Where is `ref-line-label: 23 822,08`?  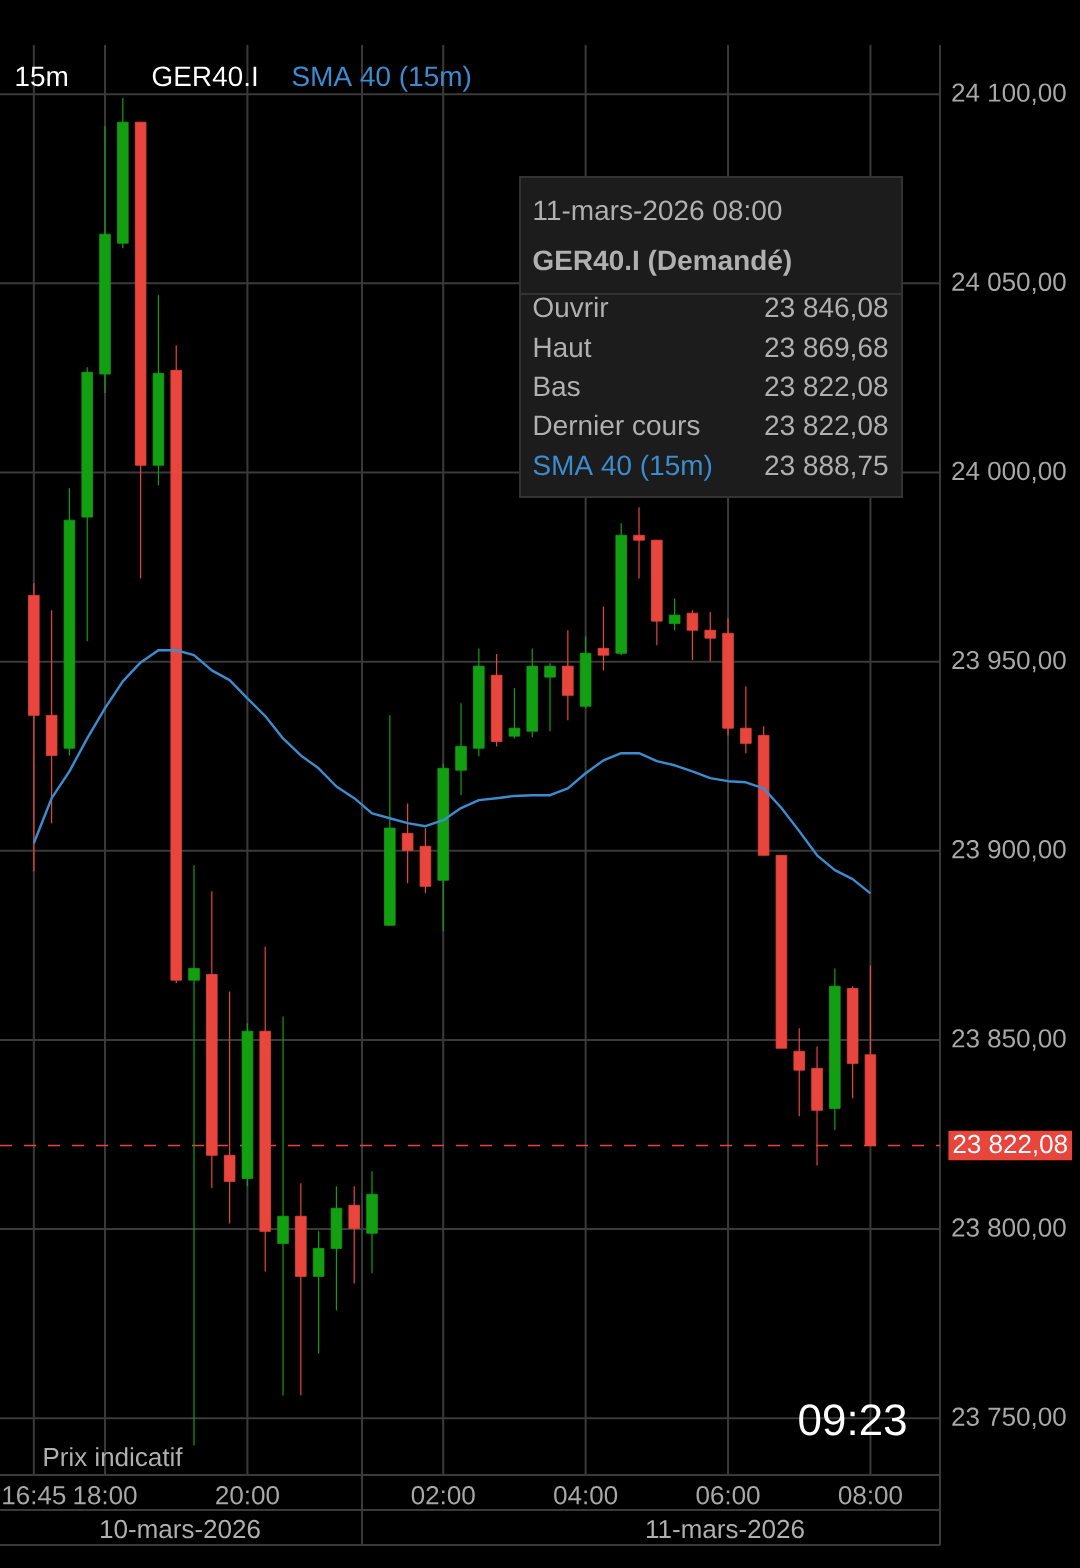
ref-line-label: 23 822,08 is located at coordinates (1010, 1145).